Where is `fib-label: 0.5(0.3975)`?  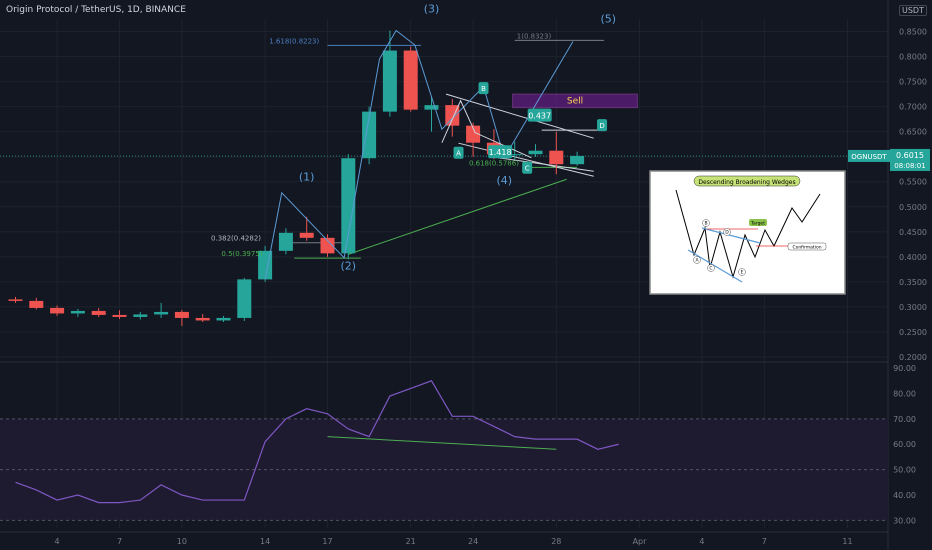 fib-label: 0.5(0.3975) is located at coordinates (241, 254).